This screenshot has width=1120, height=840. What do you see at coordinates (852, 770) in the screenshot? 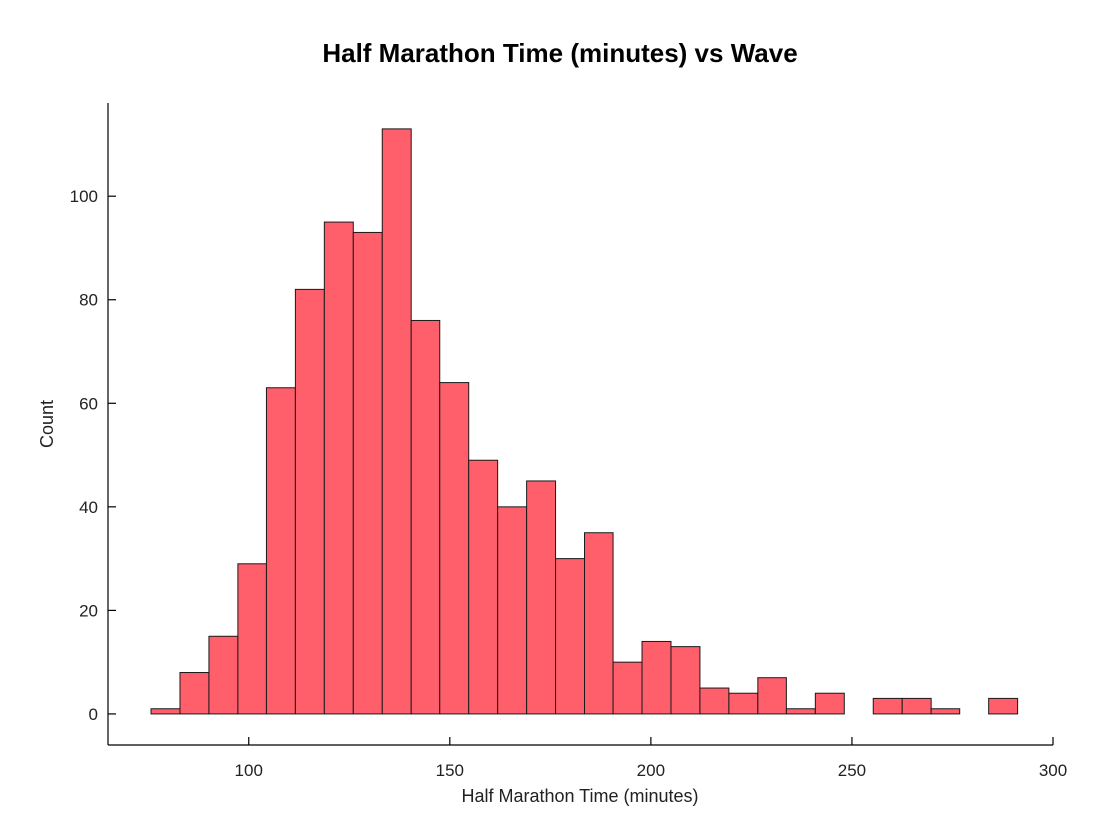
I see `x-tick-label: 250` at bounding box center [852, 770].